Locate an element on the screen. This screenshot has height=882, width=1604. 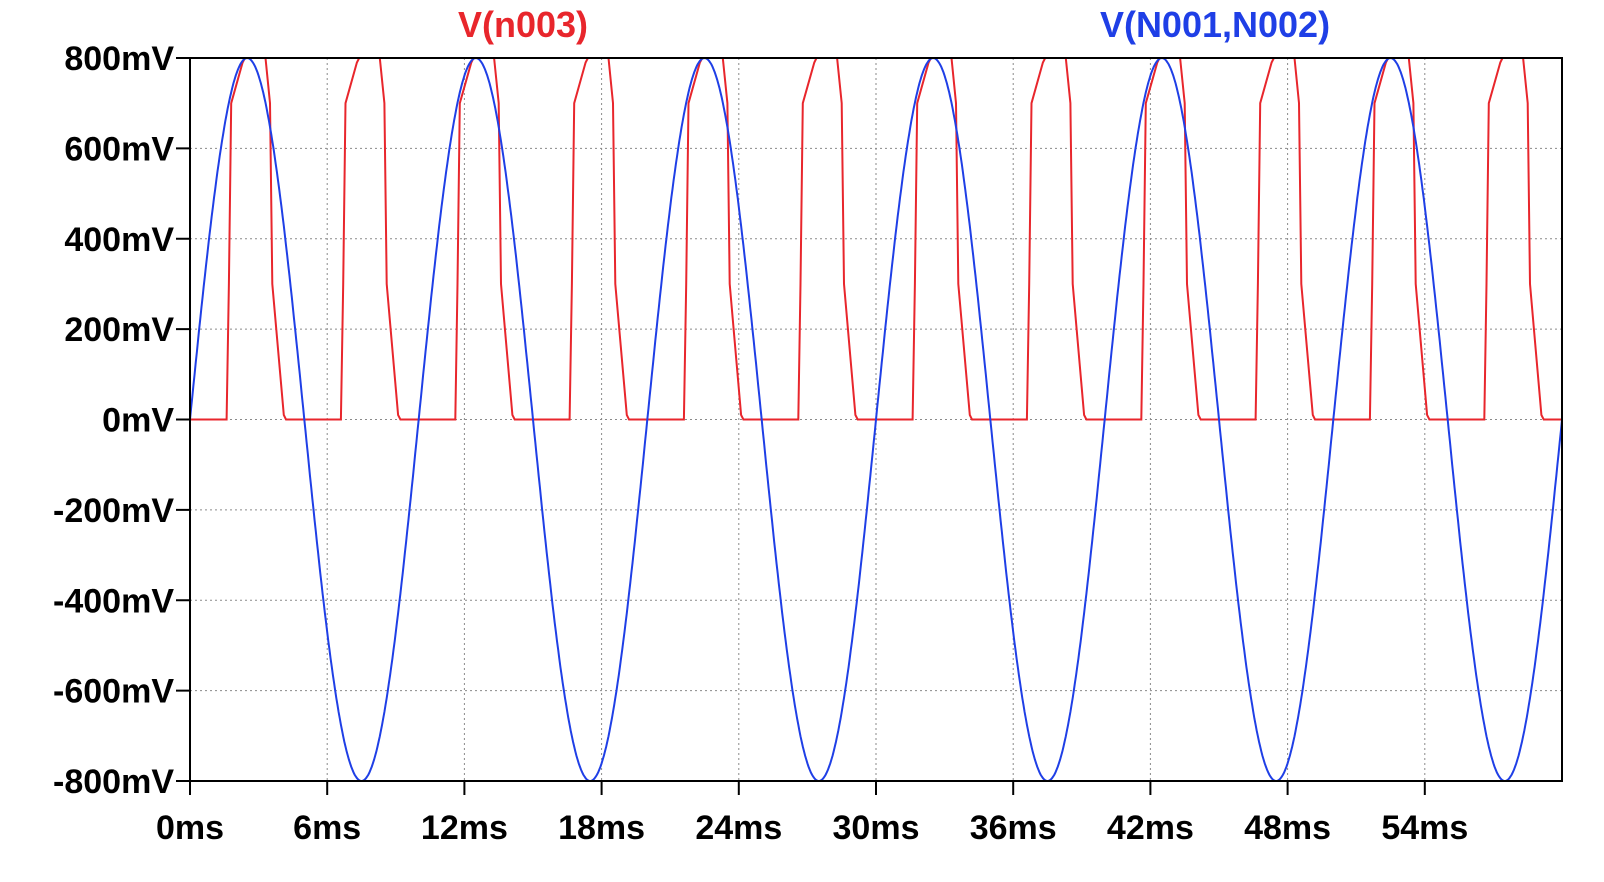
y-tick-label: 0mV is located at coordinates (138, 421).